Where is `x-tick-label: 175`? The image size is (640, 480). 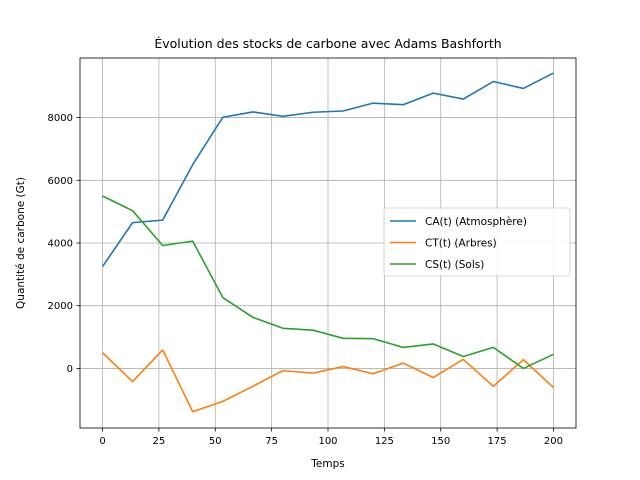 x-tick-label: 175 is located at coordinates (497, 441).